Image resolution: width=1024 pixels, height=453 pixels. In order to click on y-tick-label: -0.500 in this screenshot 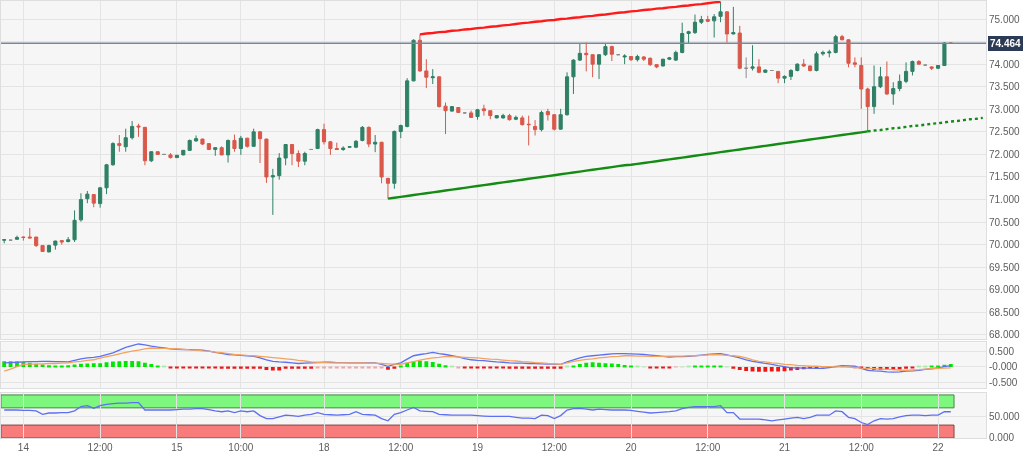, I will do `click(1003, 382)`.